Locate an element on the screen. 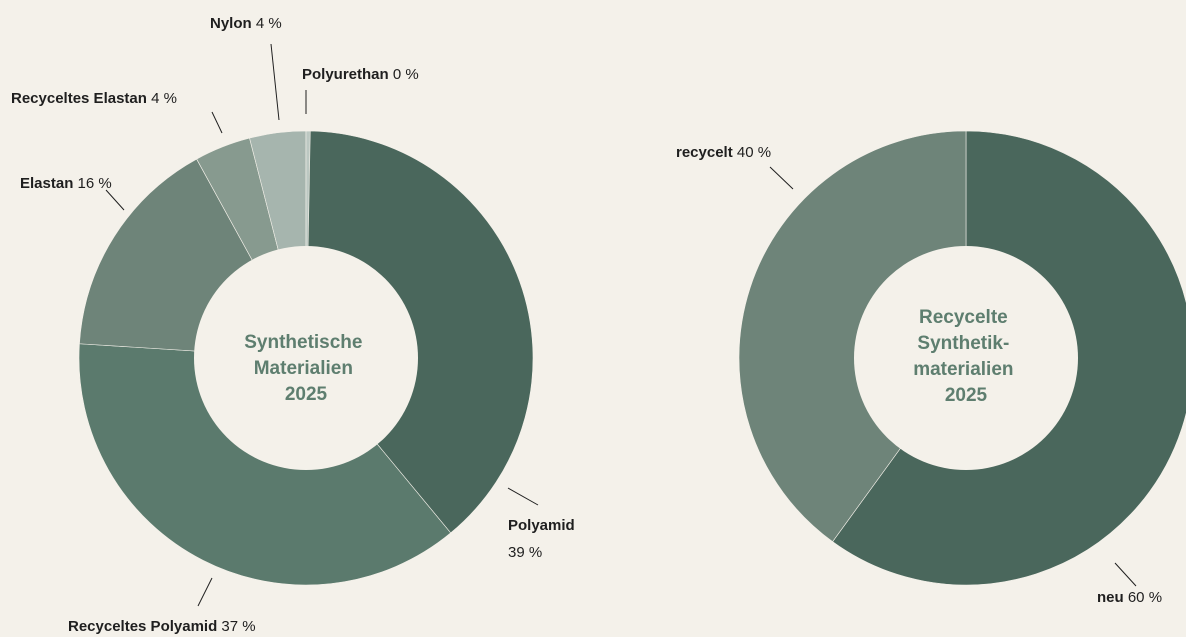 The width and height of the screenshot is (1186, 637). center-label-line-1: Synthetische is located at coordinates (303, 342).